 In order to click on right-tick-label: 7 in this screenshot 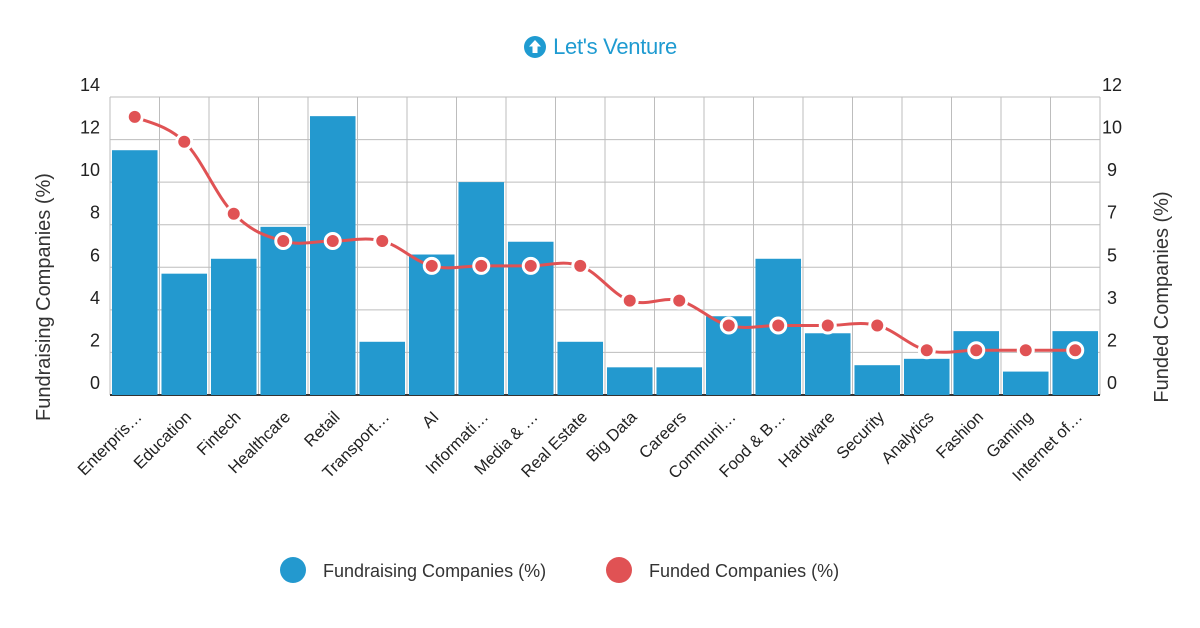, I will do `click(1112, 213)`.